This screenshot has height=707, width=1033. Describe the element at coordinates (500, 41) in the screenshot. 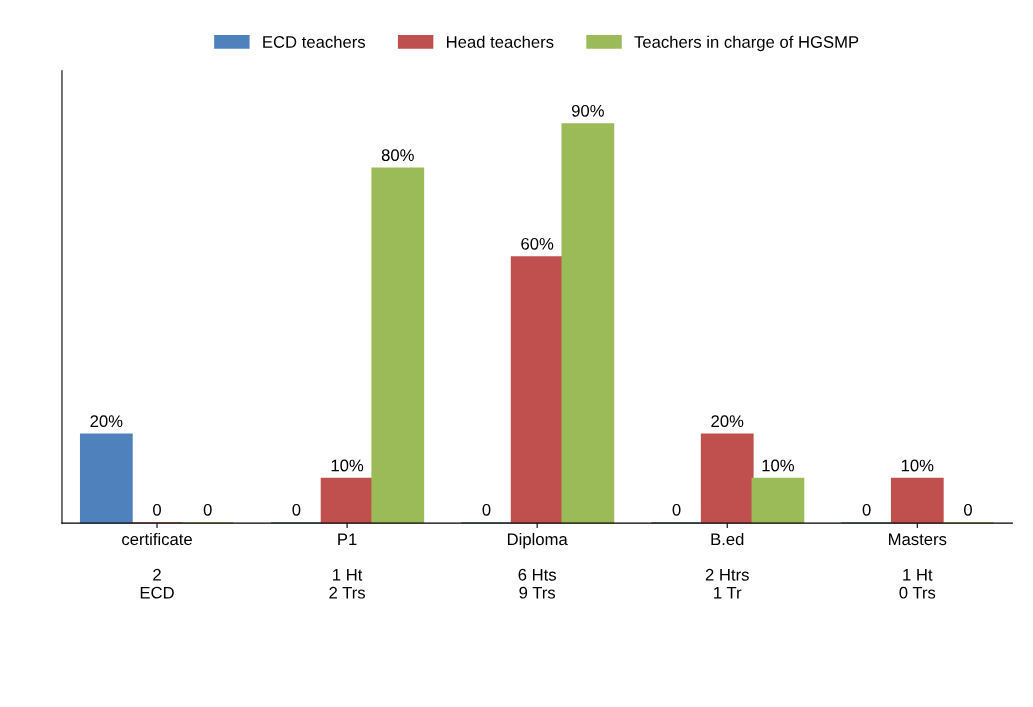

I see `legend-label: Head teachers` at that location.